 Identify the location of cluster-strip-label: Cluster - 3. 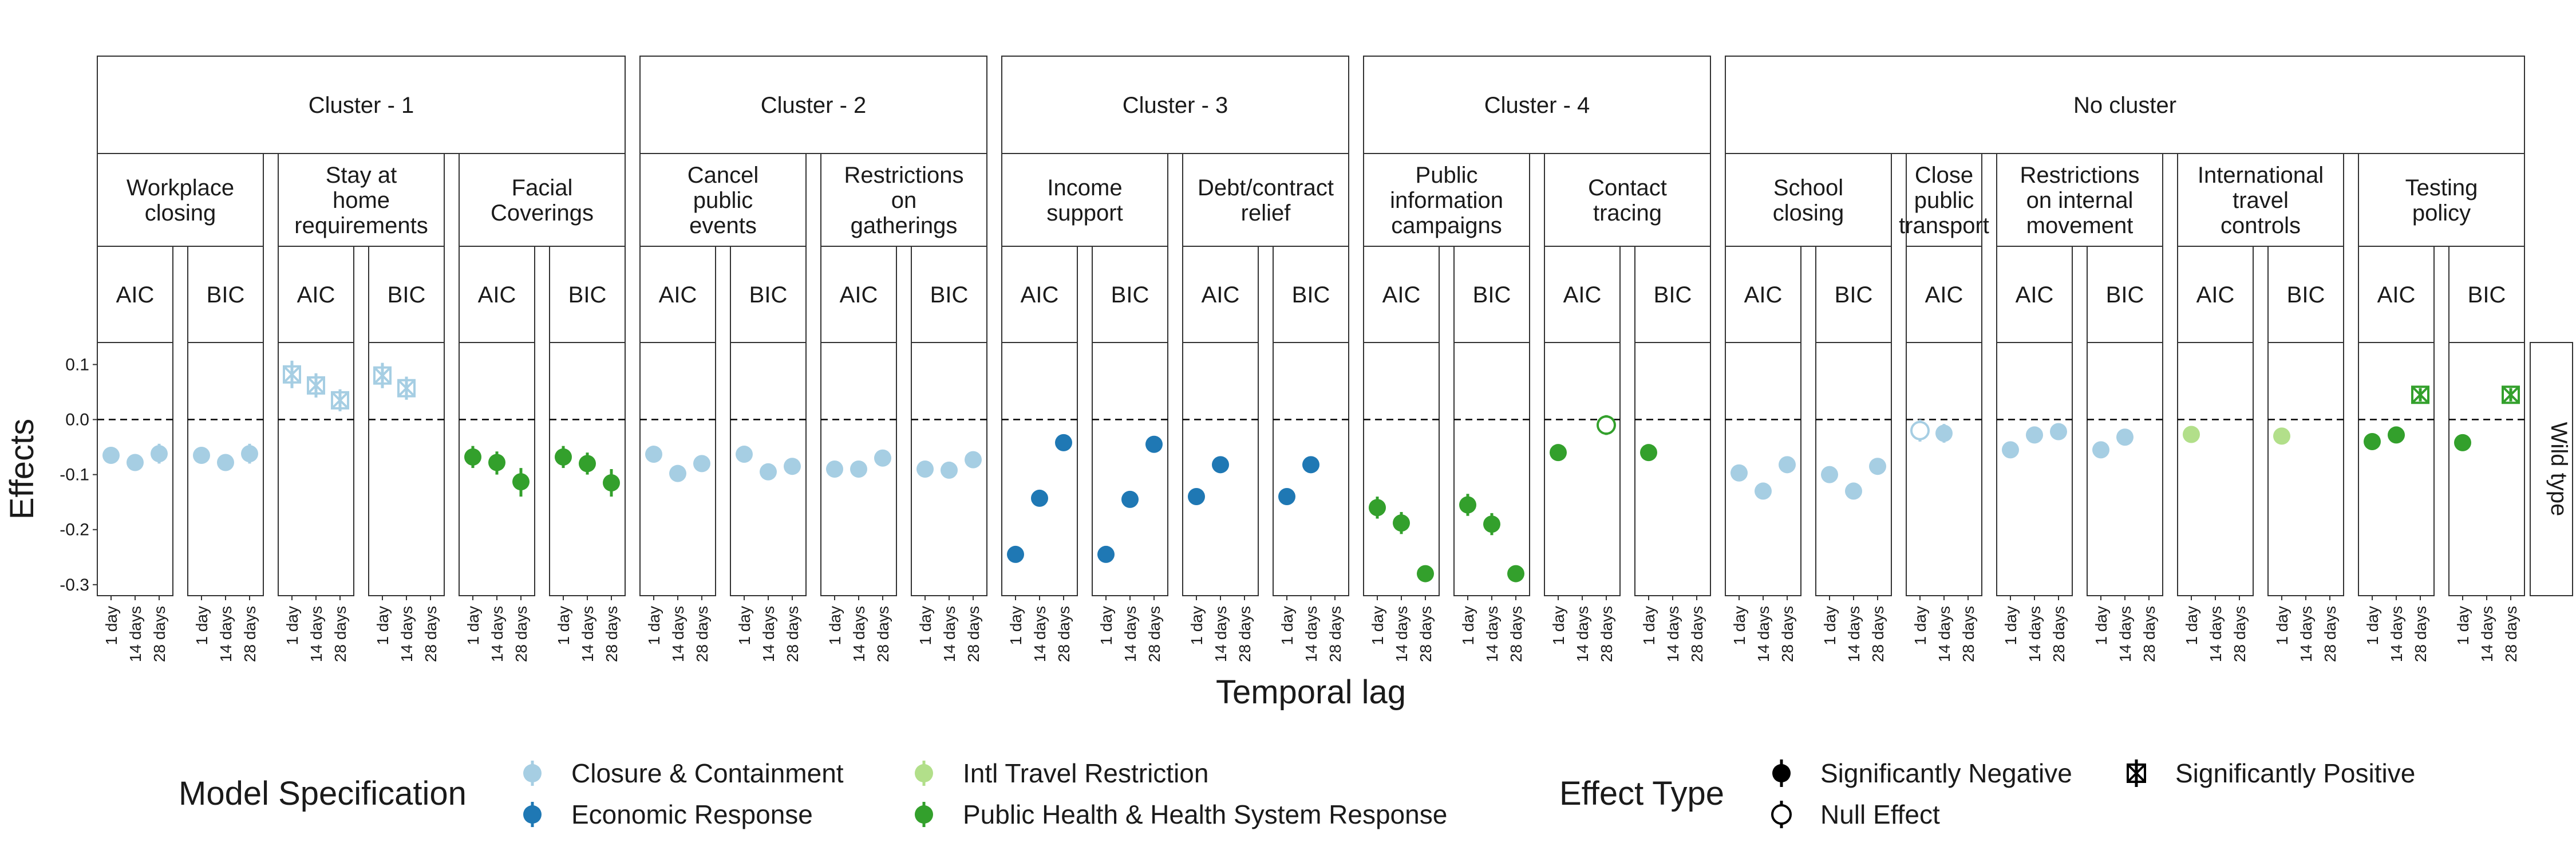
(1175, 106).